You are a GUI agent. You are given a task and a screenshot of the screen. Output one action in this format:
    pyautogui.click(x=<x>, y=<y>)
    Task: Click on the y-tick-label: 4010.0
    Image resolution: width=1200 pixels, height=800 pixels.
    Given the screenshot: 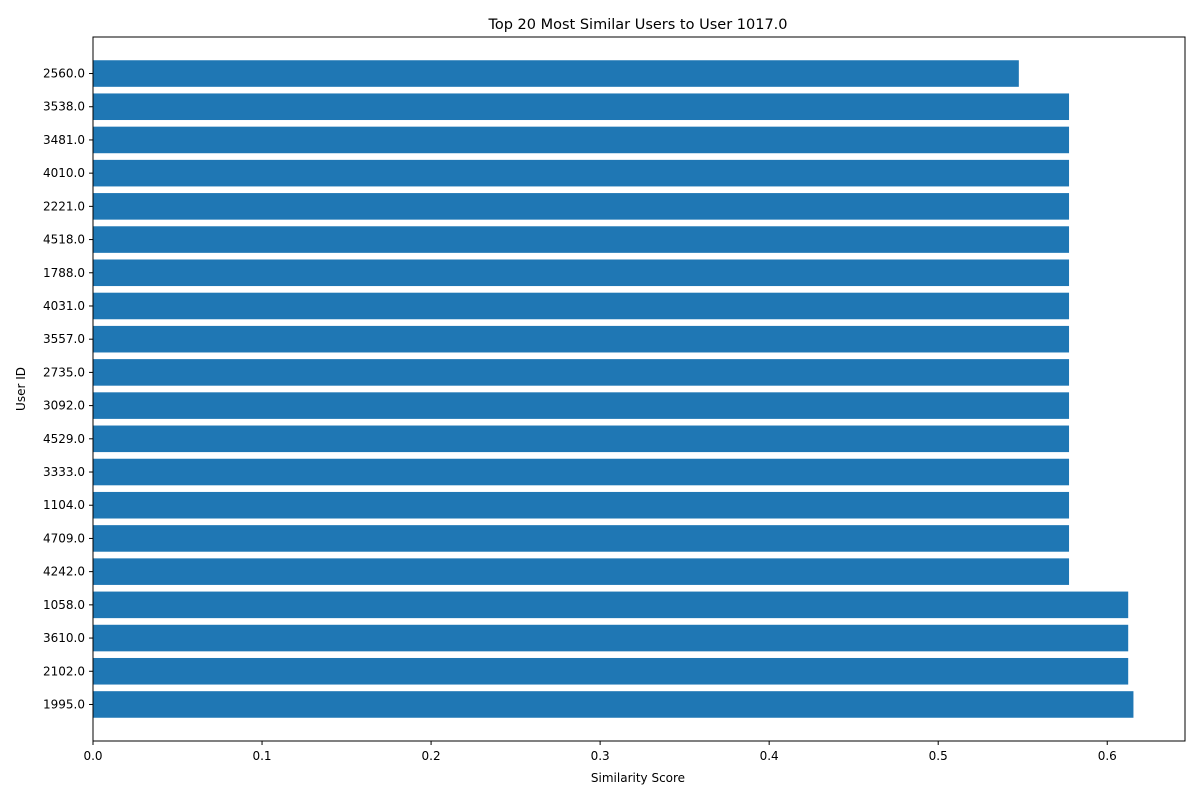 What is the action you would take?
    pyautogui.click(x=64, y=173)
    